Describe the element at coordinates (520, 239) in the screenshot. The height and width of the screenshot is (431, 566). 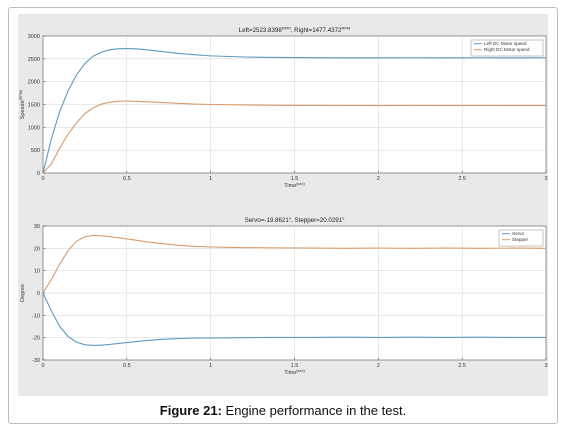
I see `legend-entry: Stepper` at that location.